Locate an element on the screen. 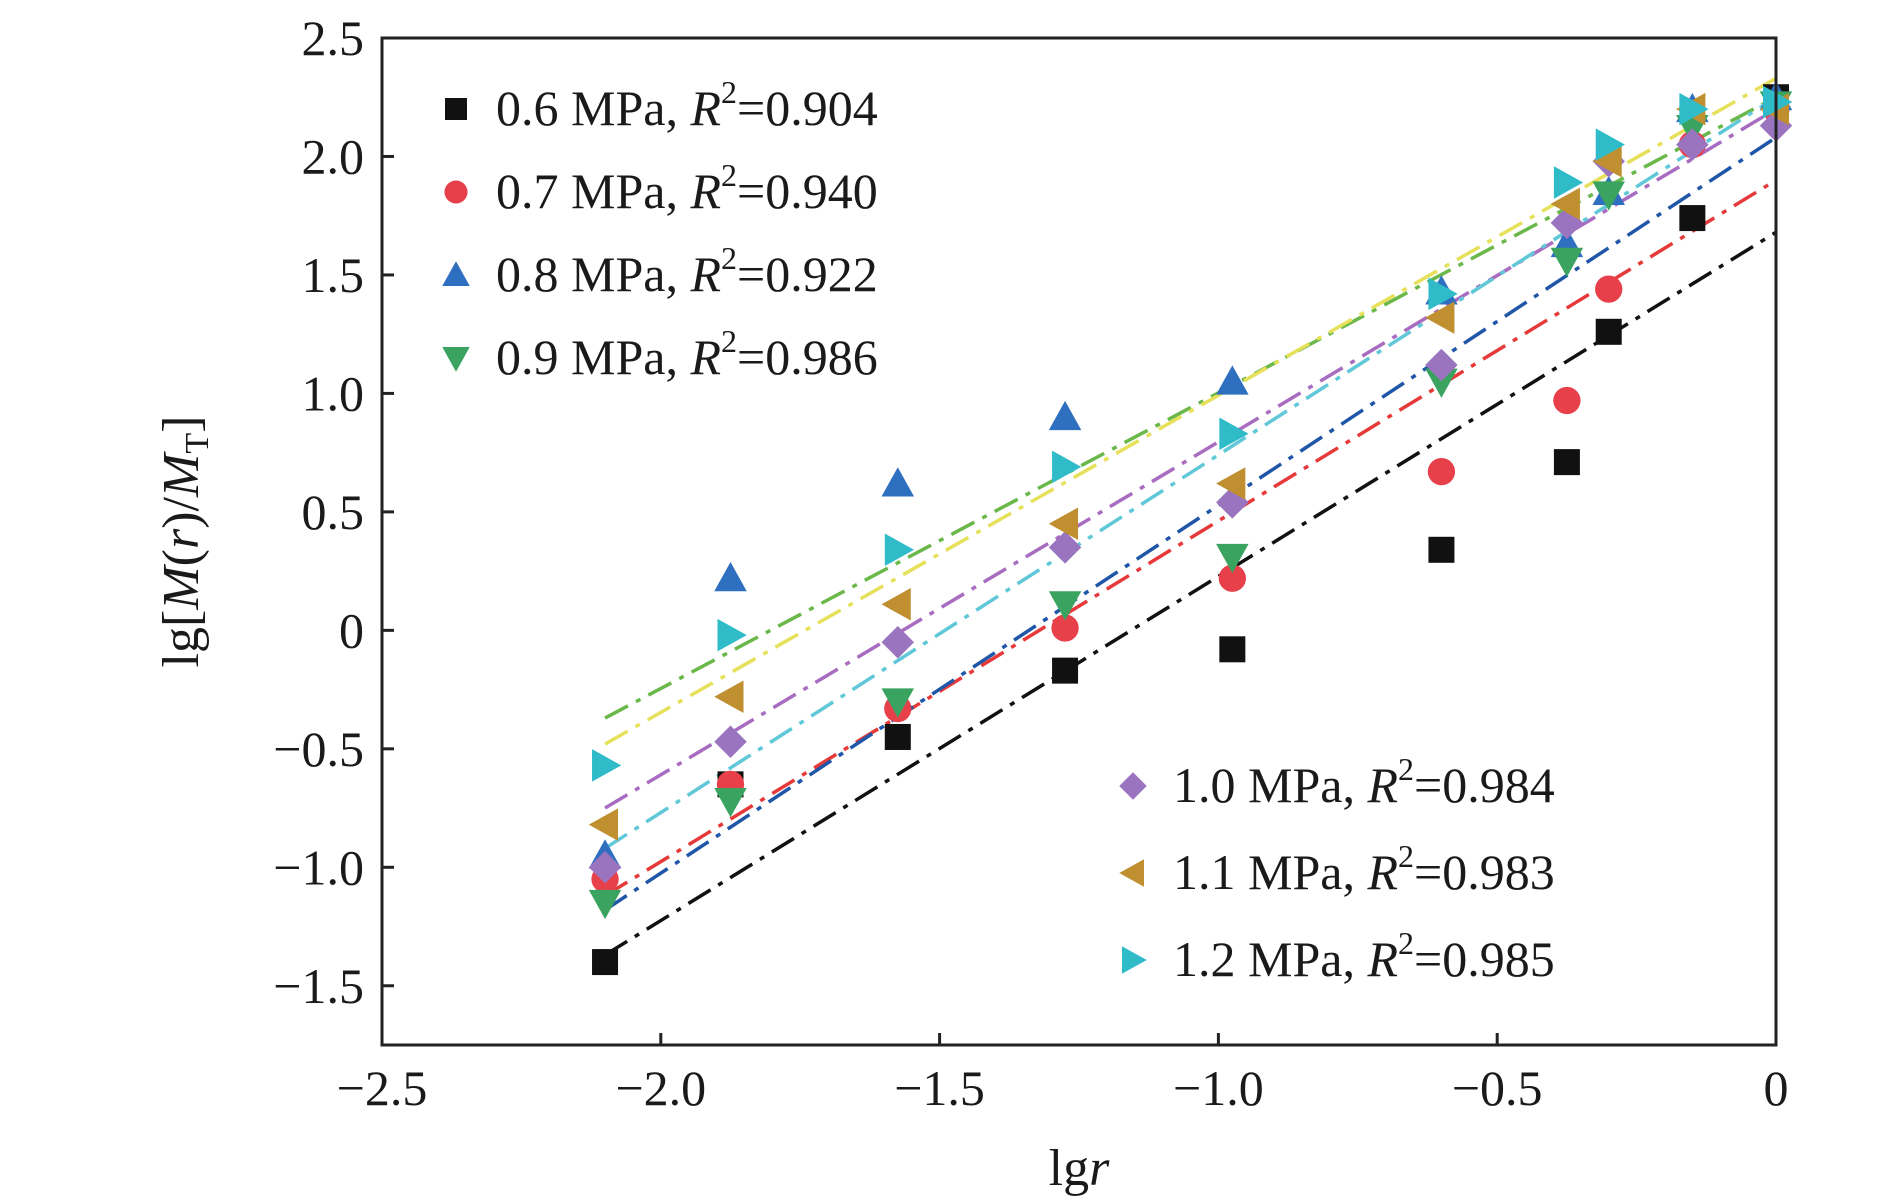  x-axis-title: lgr is located at coordinates (1079, 1168).